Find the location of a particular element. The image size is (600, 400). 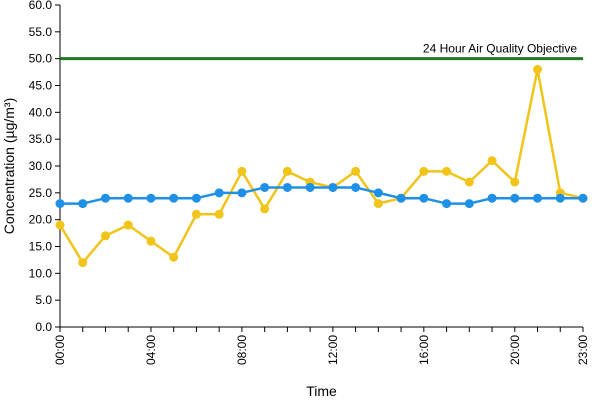

y-tick-label: 25.0 is located at coordinates (41, 193).